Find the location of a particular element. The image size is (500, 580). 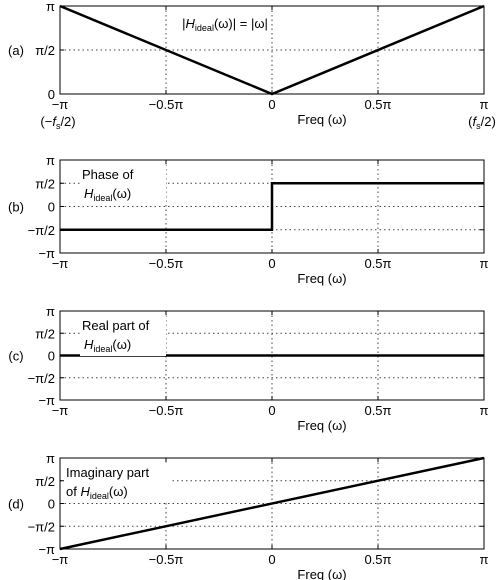

x-extra-label-right-part: /2) is located at coordinates (488, 121).